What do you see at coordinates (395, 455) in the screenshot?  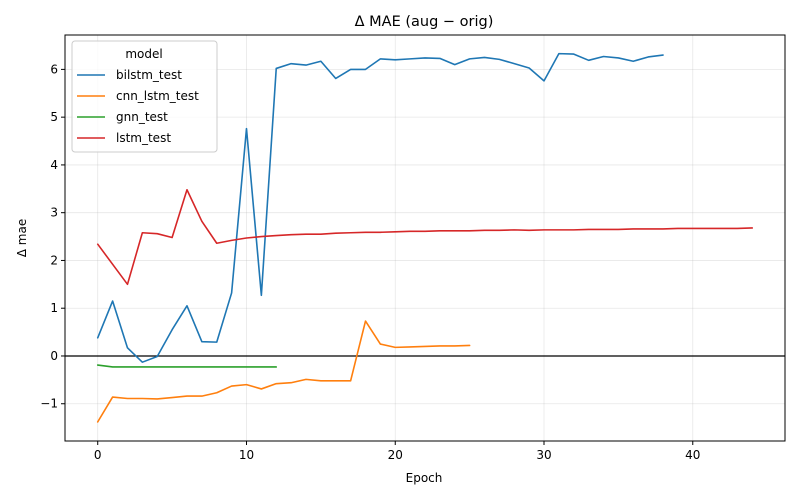 I see `x-tick-label: 20` at bounding box center [395, 455].